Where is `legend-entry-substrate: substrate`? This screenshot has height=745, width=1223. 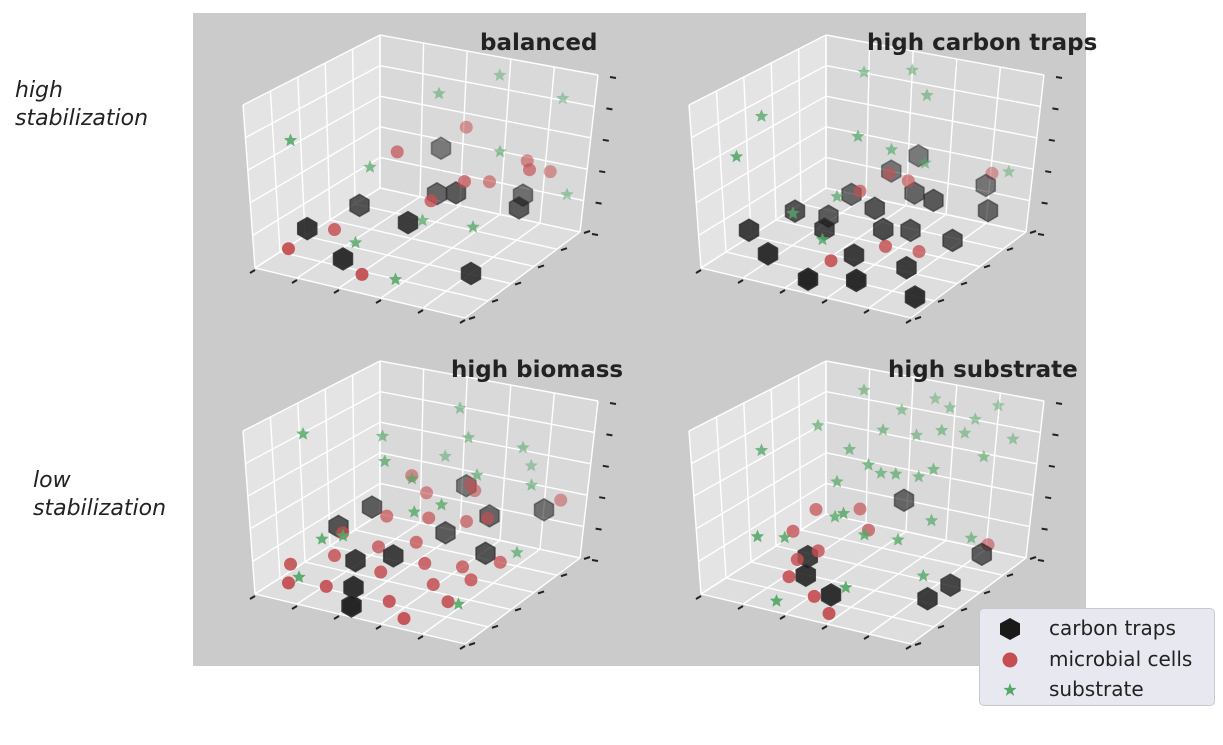 legend-entry-substrate: substrate is located at coordinates (1097, 690).